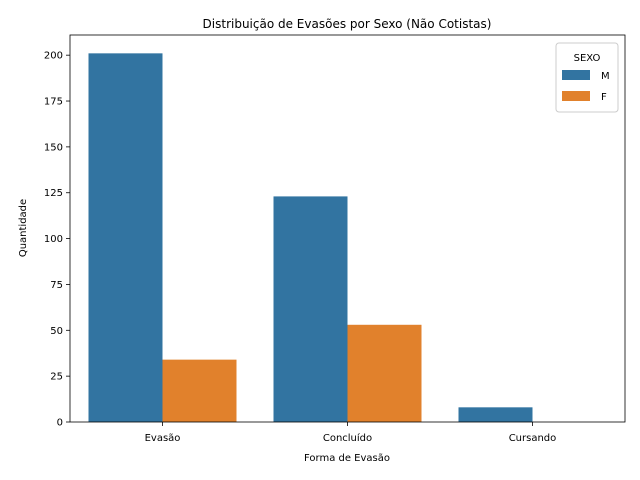 The width and height of the screenshot is (640, 480). Describe the element at coordinates (53, 239) in the screenshot. I see `y-tick-label: 100` at that location.